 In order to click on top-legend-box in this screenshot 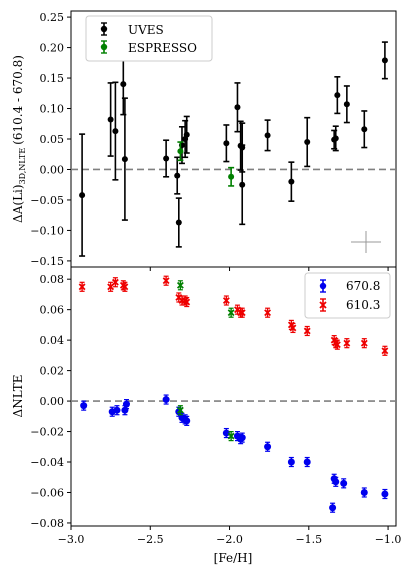, I will do `click(149, 38)`.